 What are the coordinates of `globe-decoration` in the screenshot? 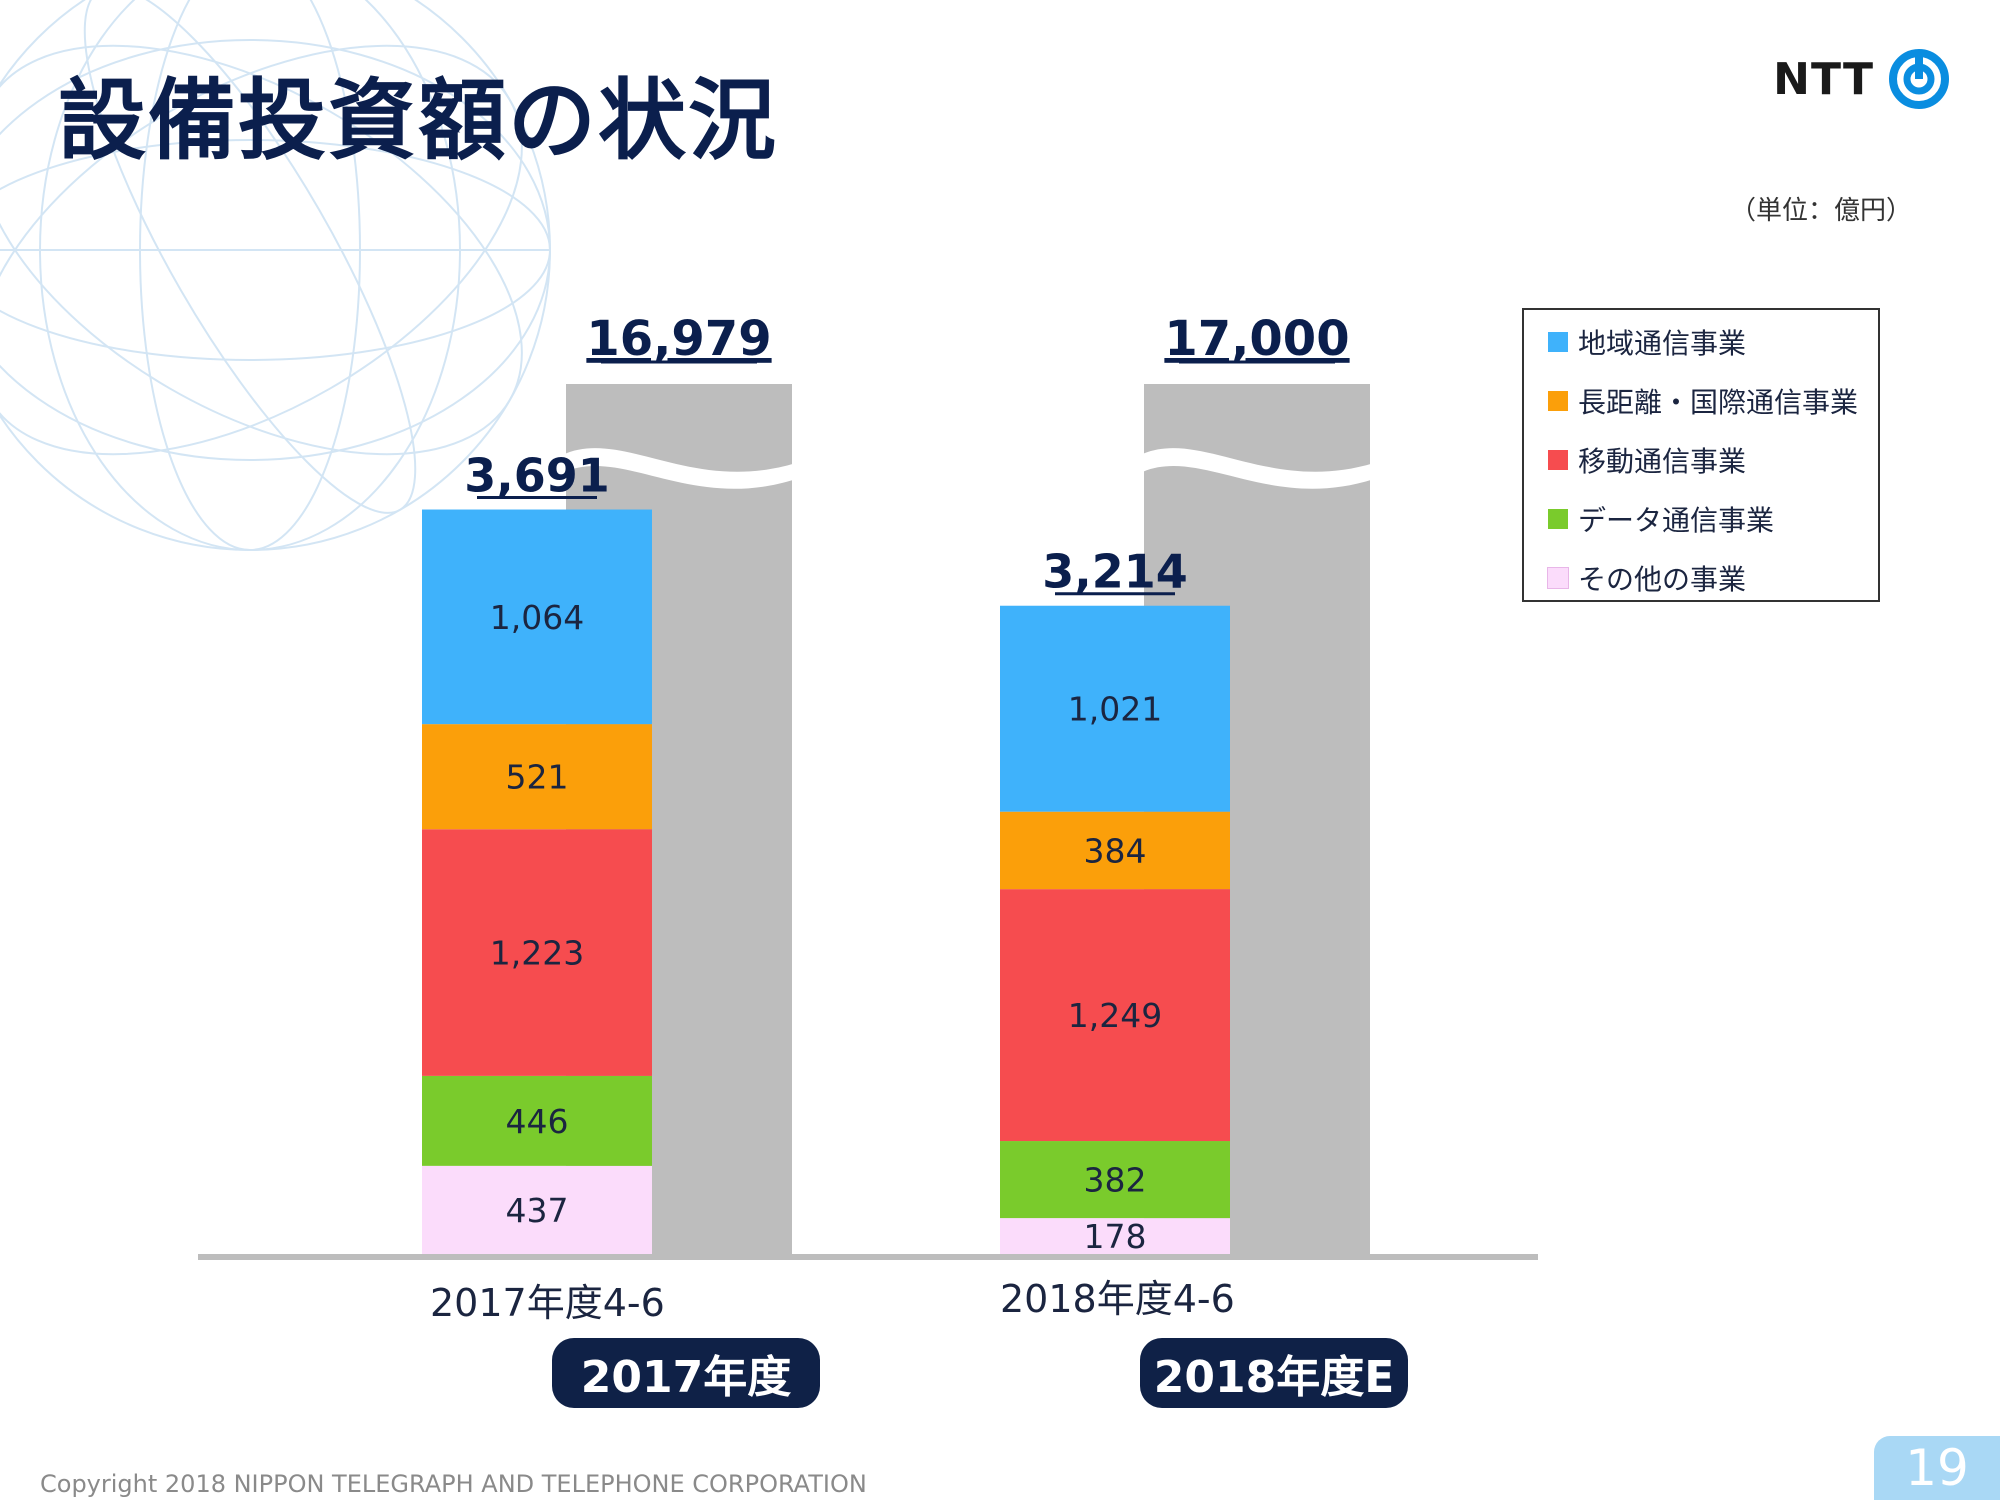 It's located at (275, 275).